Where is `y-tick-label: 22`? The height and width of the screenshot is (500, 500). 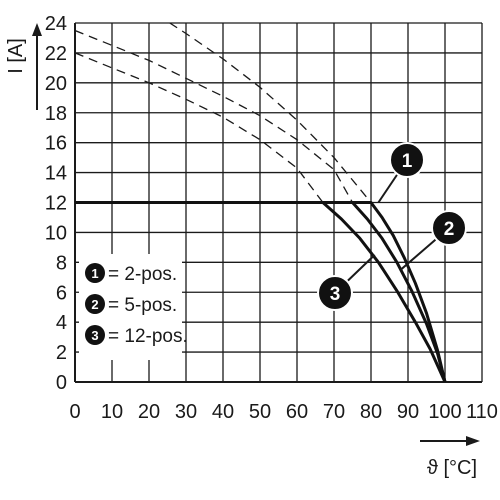
y-tick-label: 22 is located at coordinates (56, 54).